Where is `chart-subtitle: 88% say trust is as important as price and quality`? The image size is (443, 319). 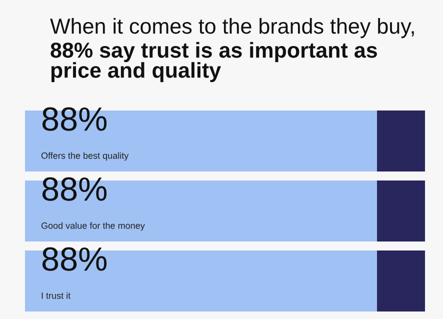 chart-subtitle: 88% say trust is as important as price and quality is located at coordinates (213, 62).